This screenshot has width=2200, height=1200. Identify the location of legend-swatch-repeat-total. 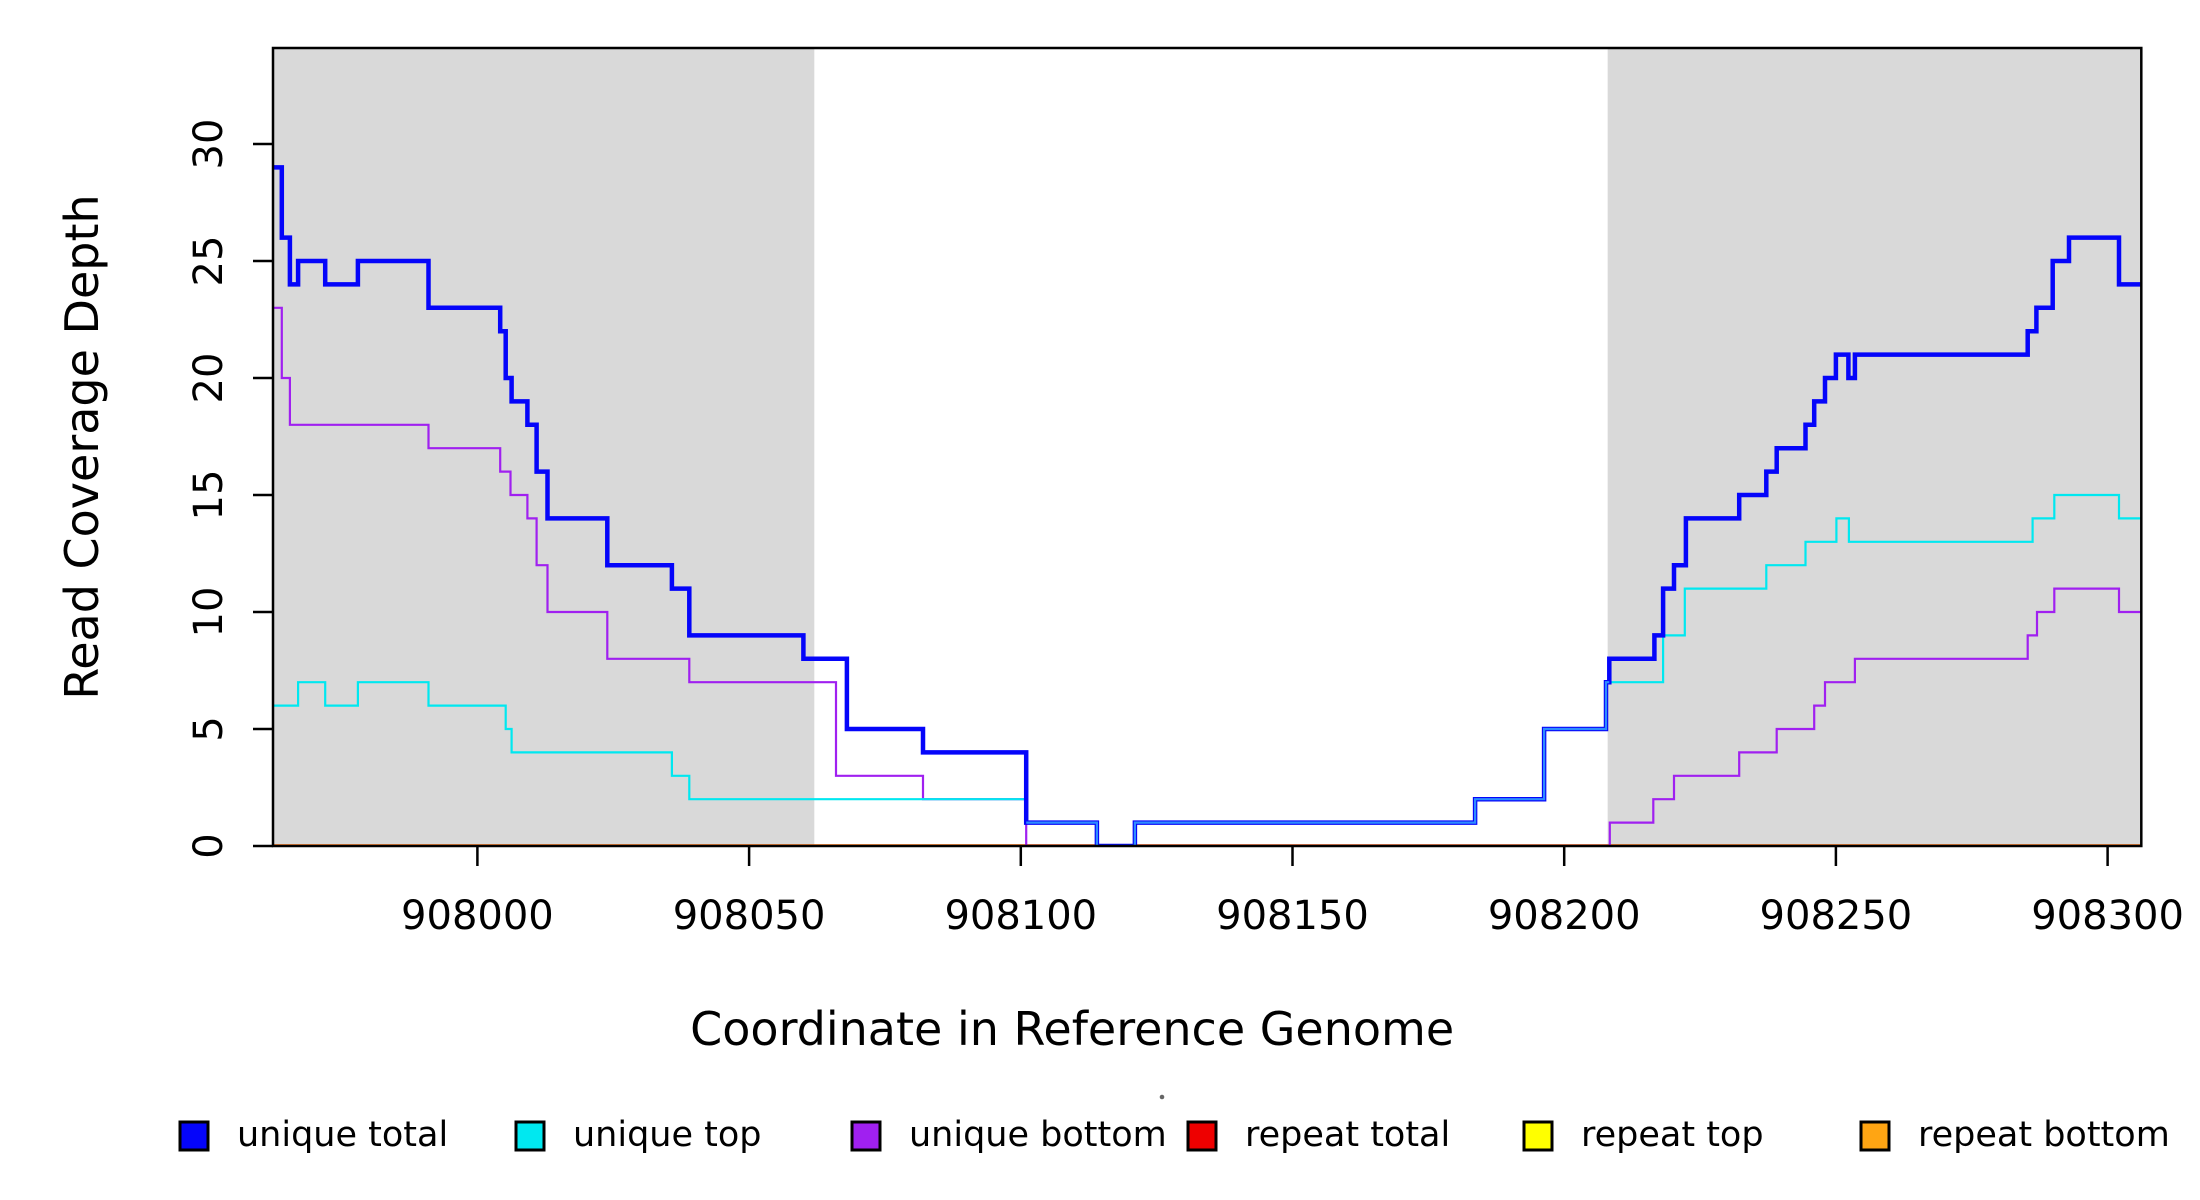
(1202, 1136).